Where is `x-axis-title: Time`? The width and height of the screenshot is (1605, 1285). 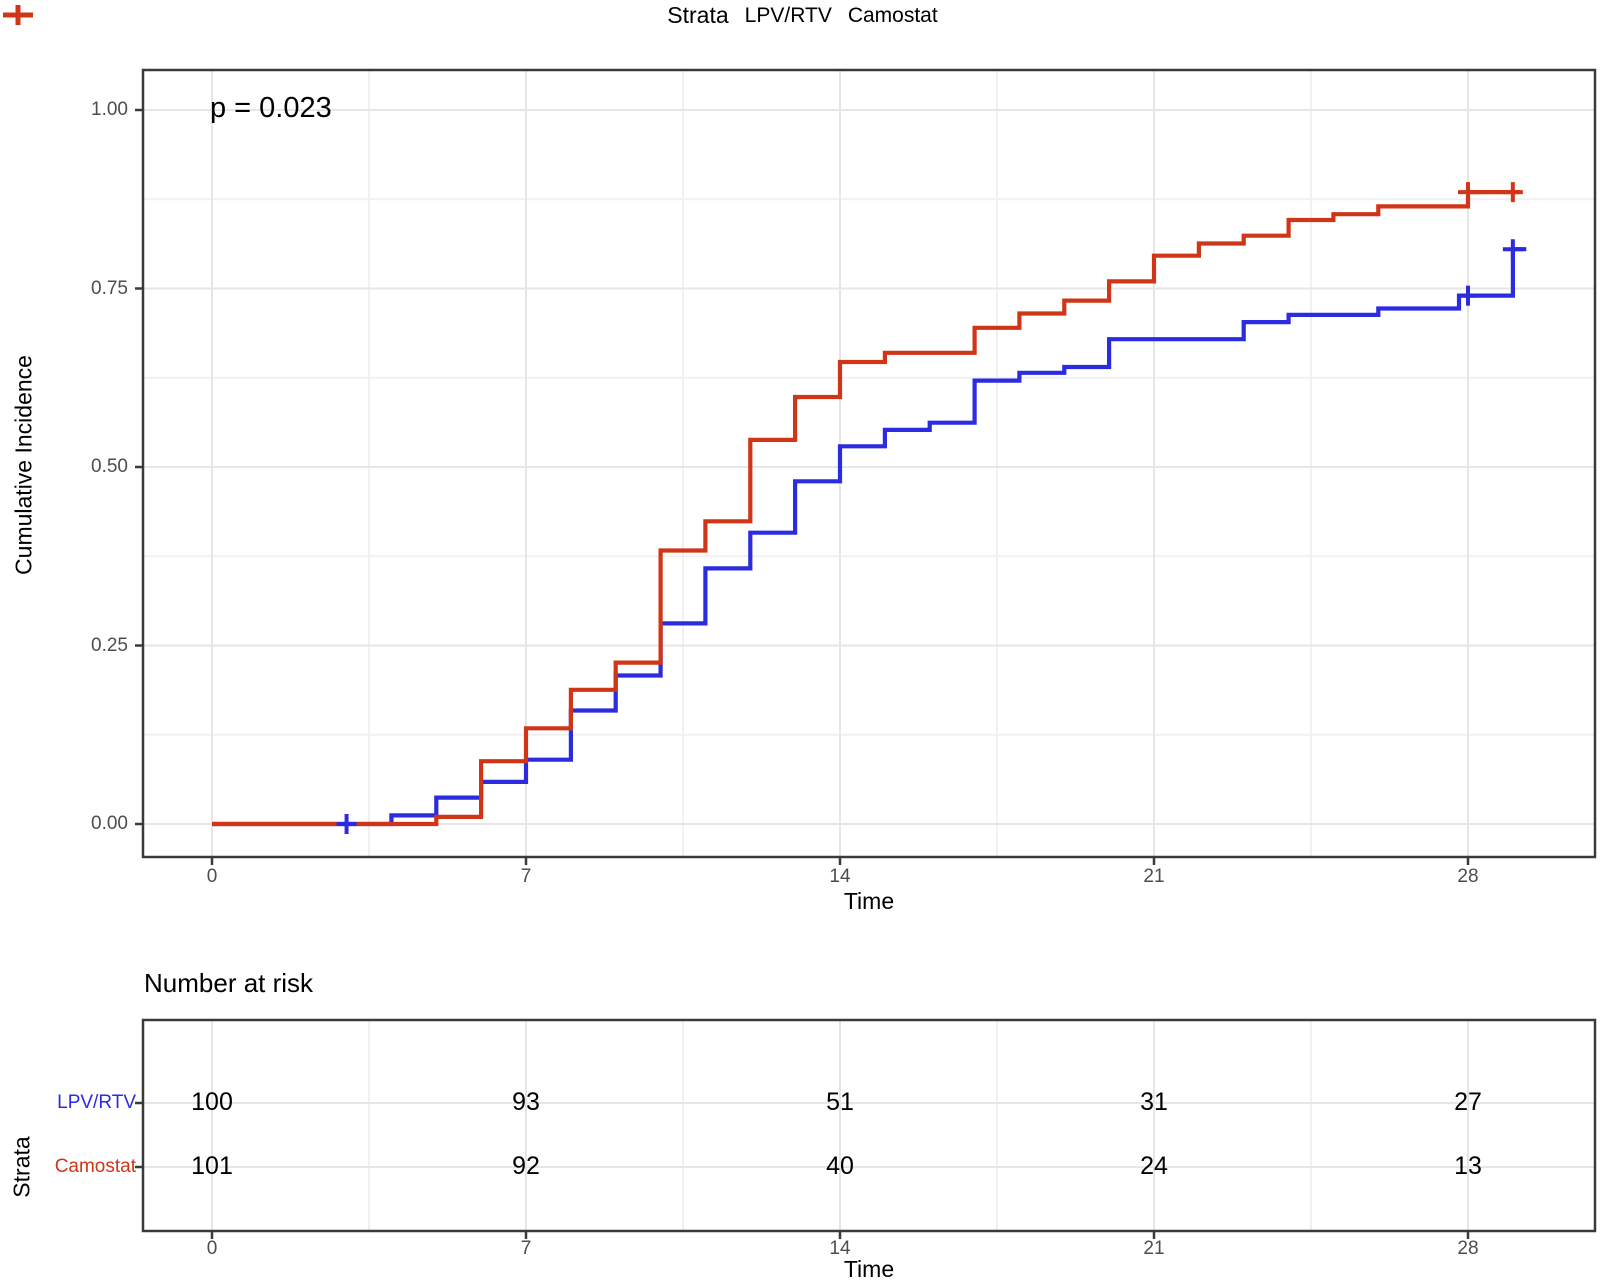
x-axis-title: Time is located at coordinates (869, 901).